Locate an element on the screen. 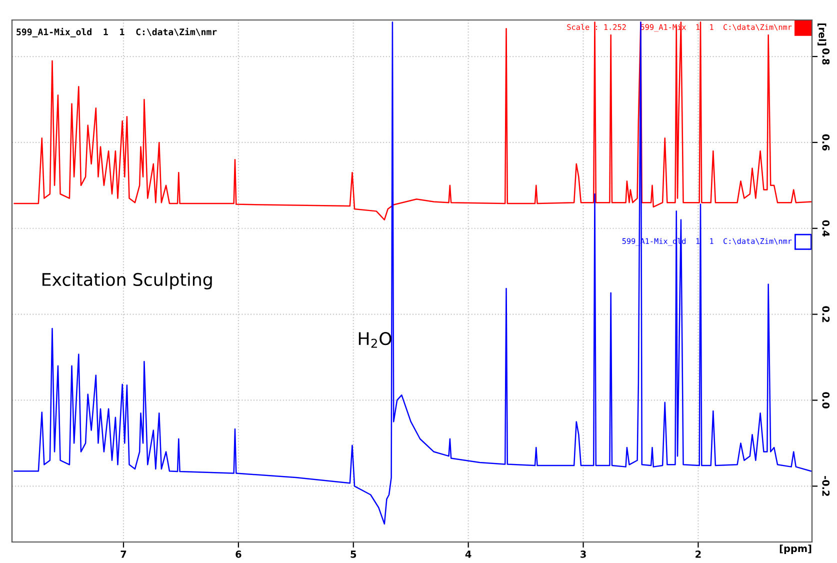  y-axis-title: [rel] is located at coordinates (822, 34).